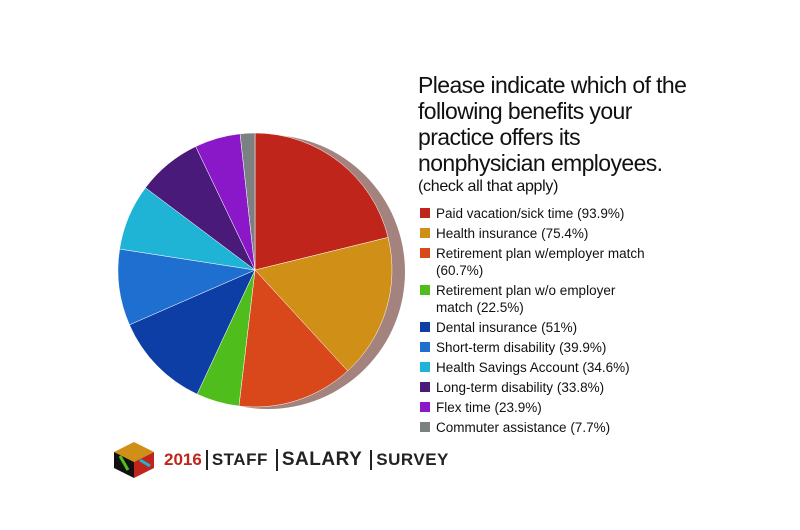 Image resolution: width=800 pixels, height=530 pixels. Describe the element at coordinates (583, 347) in the screenshot. I see `legend-value: (39.9%)` at that location.